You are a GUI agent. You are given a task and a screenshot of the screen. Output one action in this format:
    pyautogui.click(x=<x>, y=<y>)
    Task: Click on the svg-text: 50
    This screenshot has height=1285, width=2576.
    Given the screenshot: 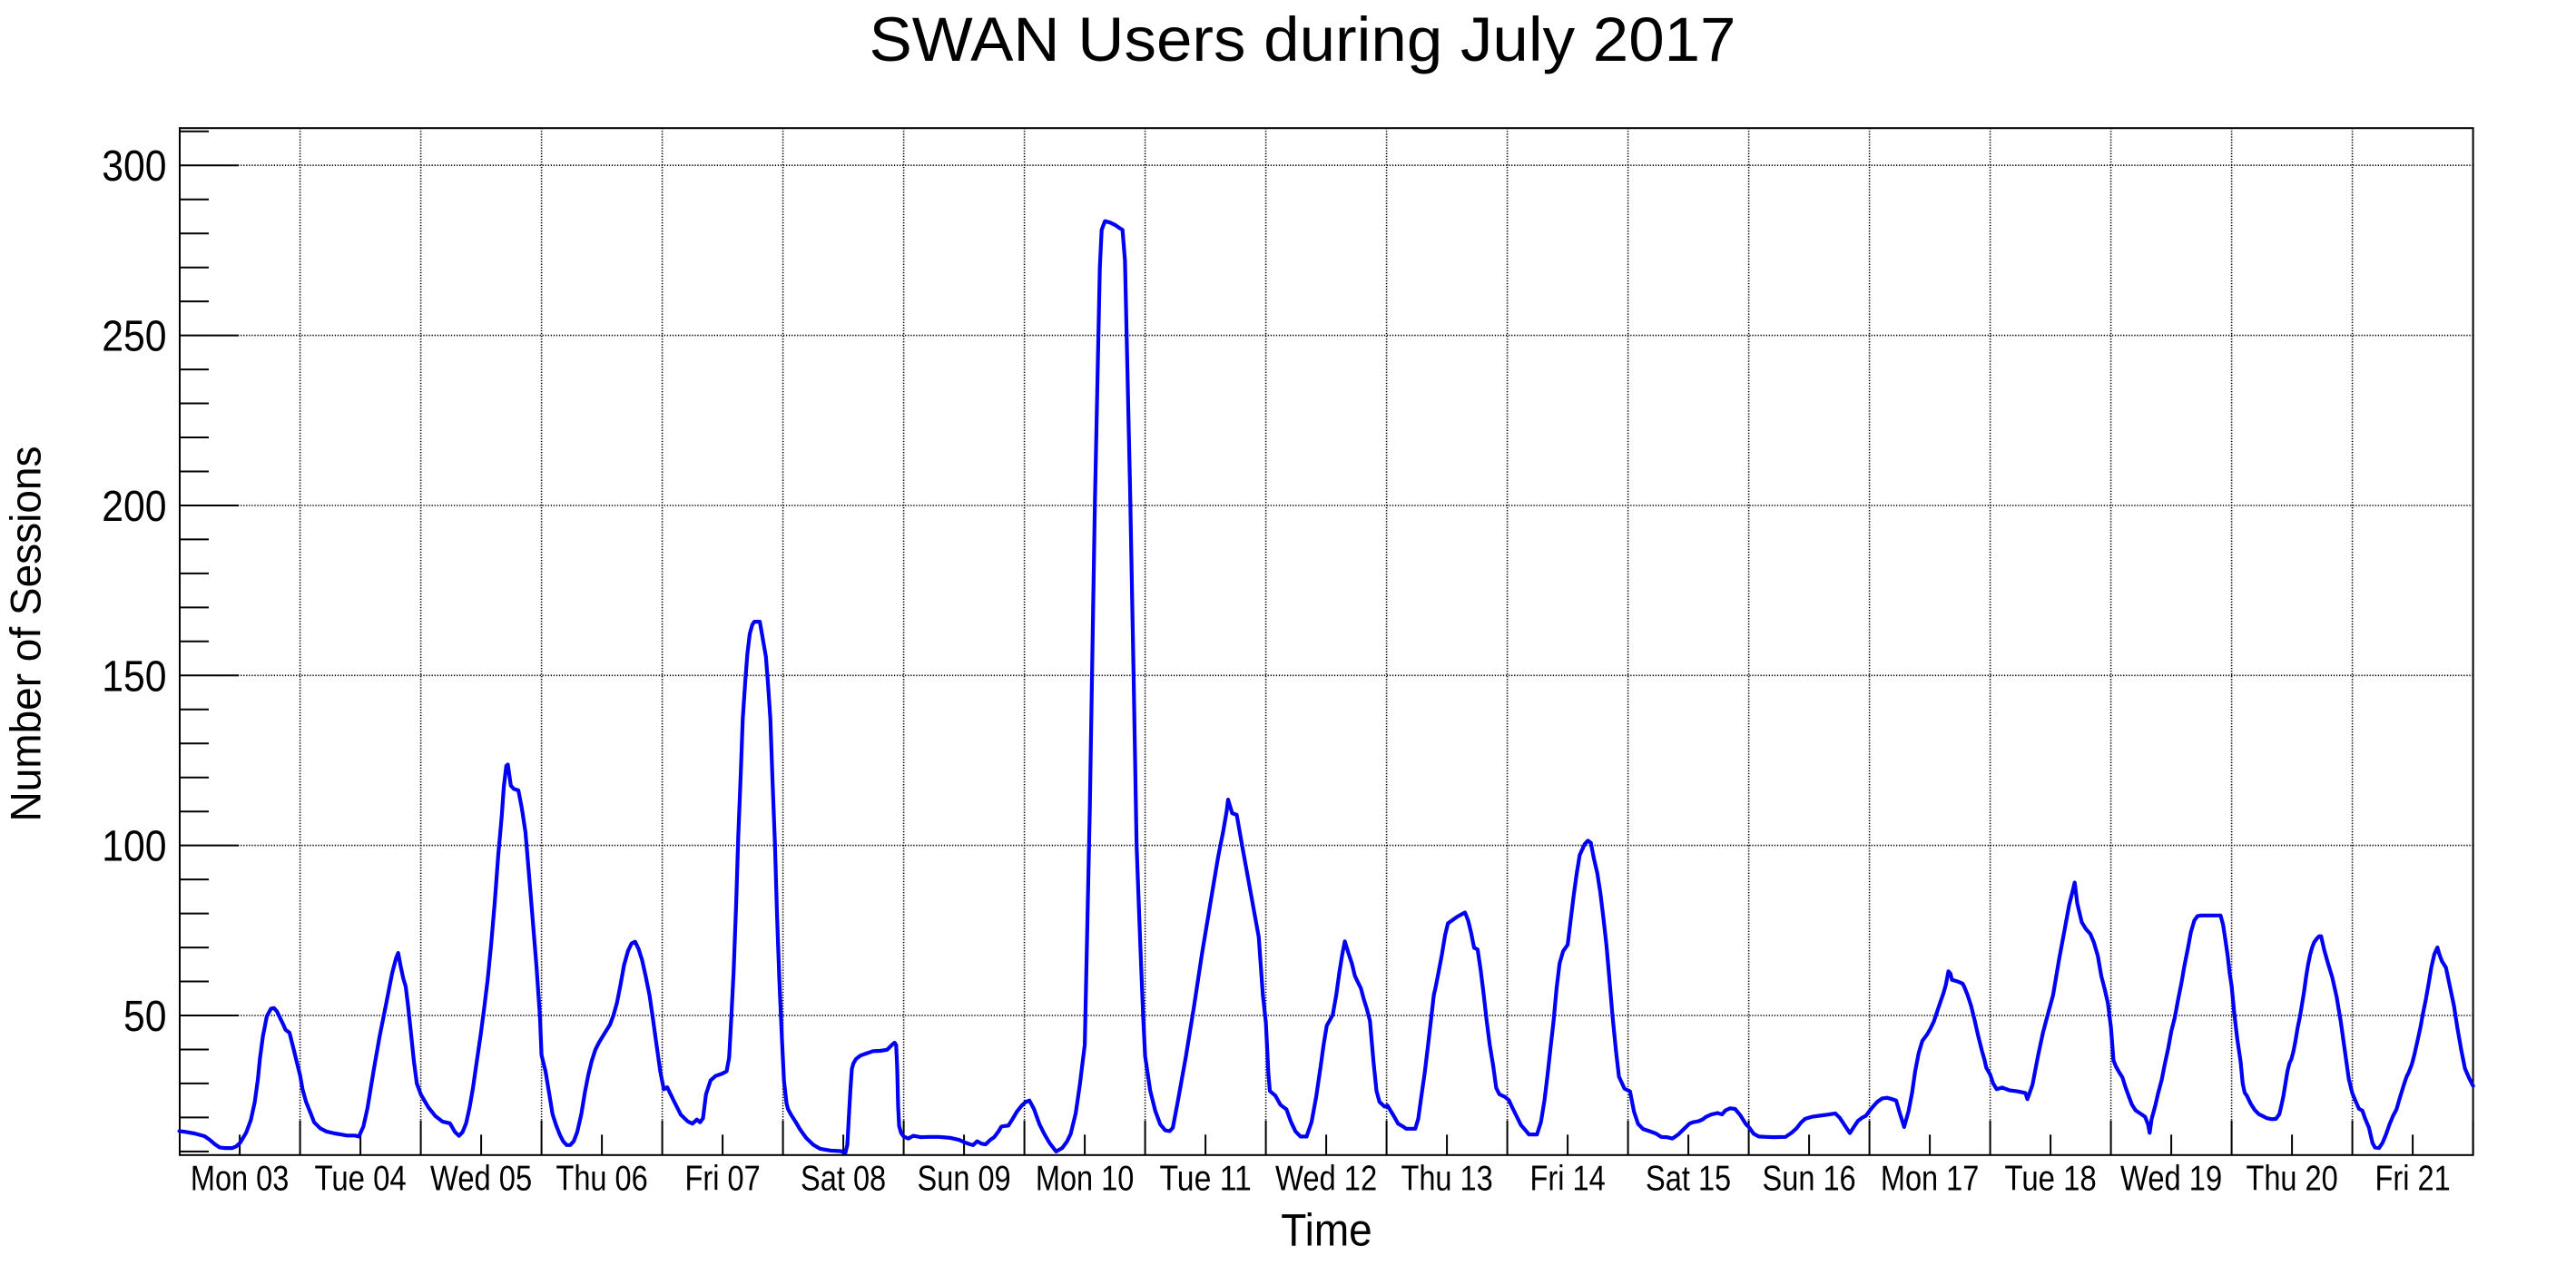 What is the action you would take?
    pyautogui.click(x=145, y=1016)
    